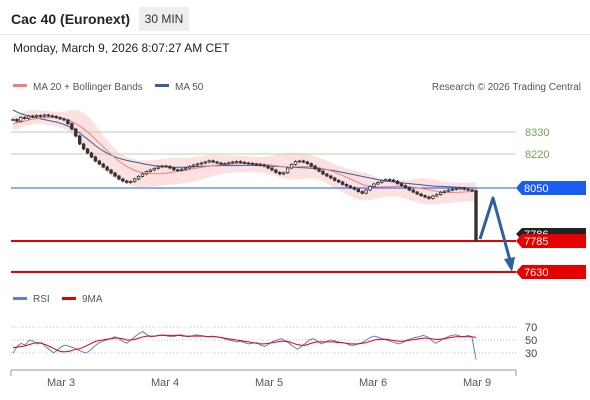 Image resolution: width=590 pixels, height=400 pixels. What do you see at coordinates (162, 85) in the screenshot?
I see `ma50-legend-swatch` at bounding box center [162, 85].